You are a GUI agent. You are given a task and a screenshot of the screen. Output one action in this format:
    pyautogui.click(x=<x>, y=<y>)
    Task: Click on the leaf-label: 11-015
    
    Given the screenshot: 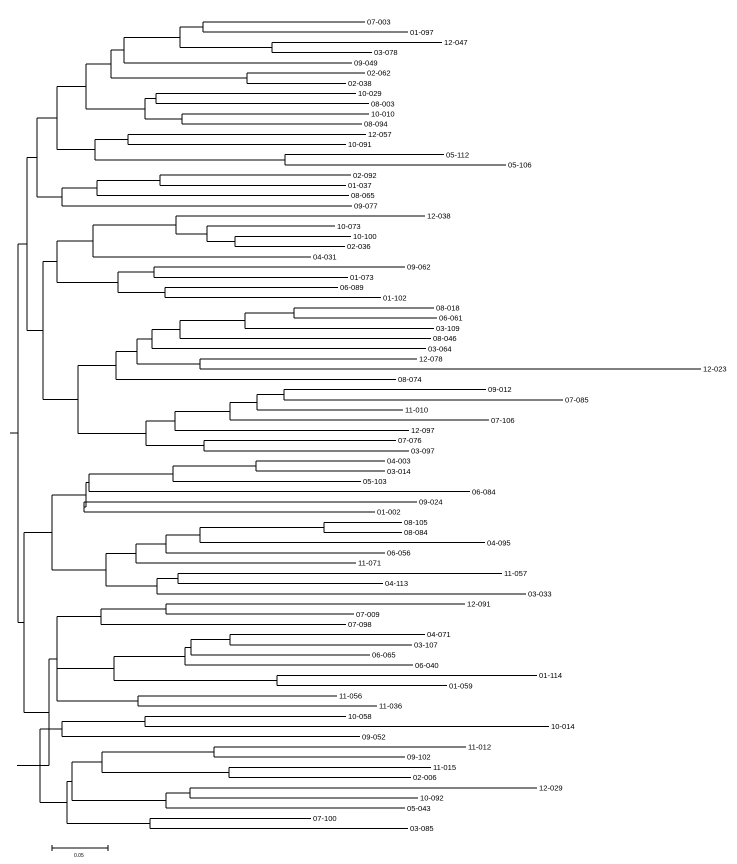 What is the action you would take?
    pyautogui.click(x=444, y=767)
    